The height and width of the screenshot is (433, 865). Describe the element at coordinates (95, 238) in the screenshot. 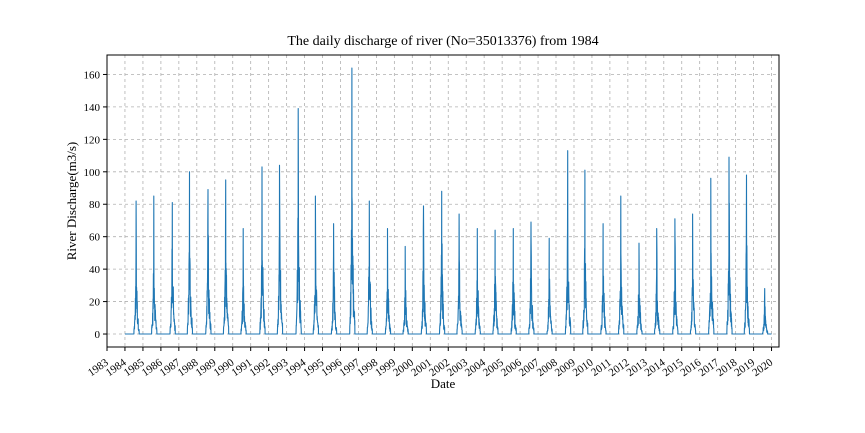

I see `y-tick-label: 60` at that location.